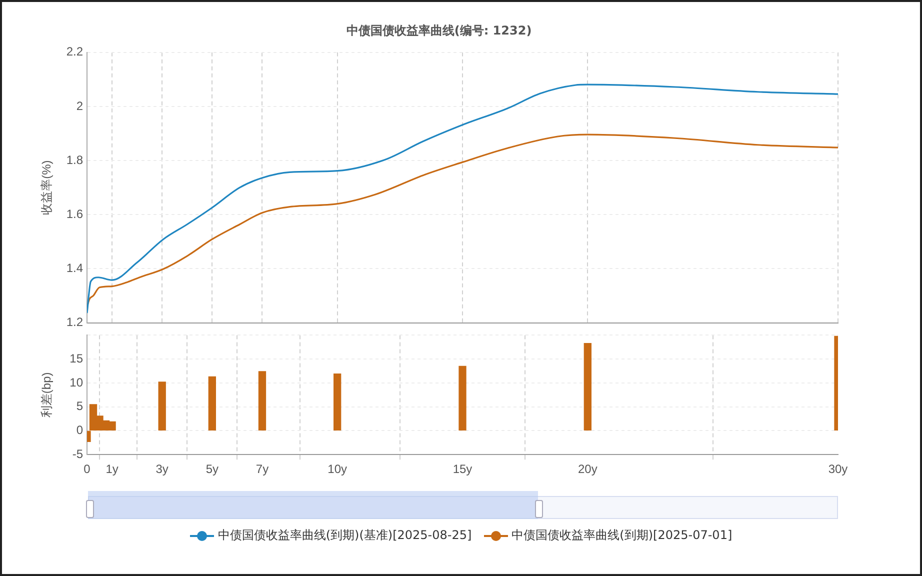 The image size is (922, 576). I want to click on y-tick-label: 15, so click(77, 358).